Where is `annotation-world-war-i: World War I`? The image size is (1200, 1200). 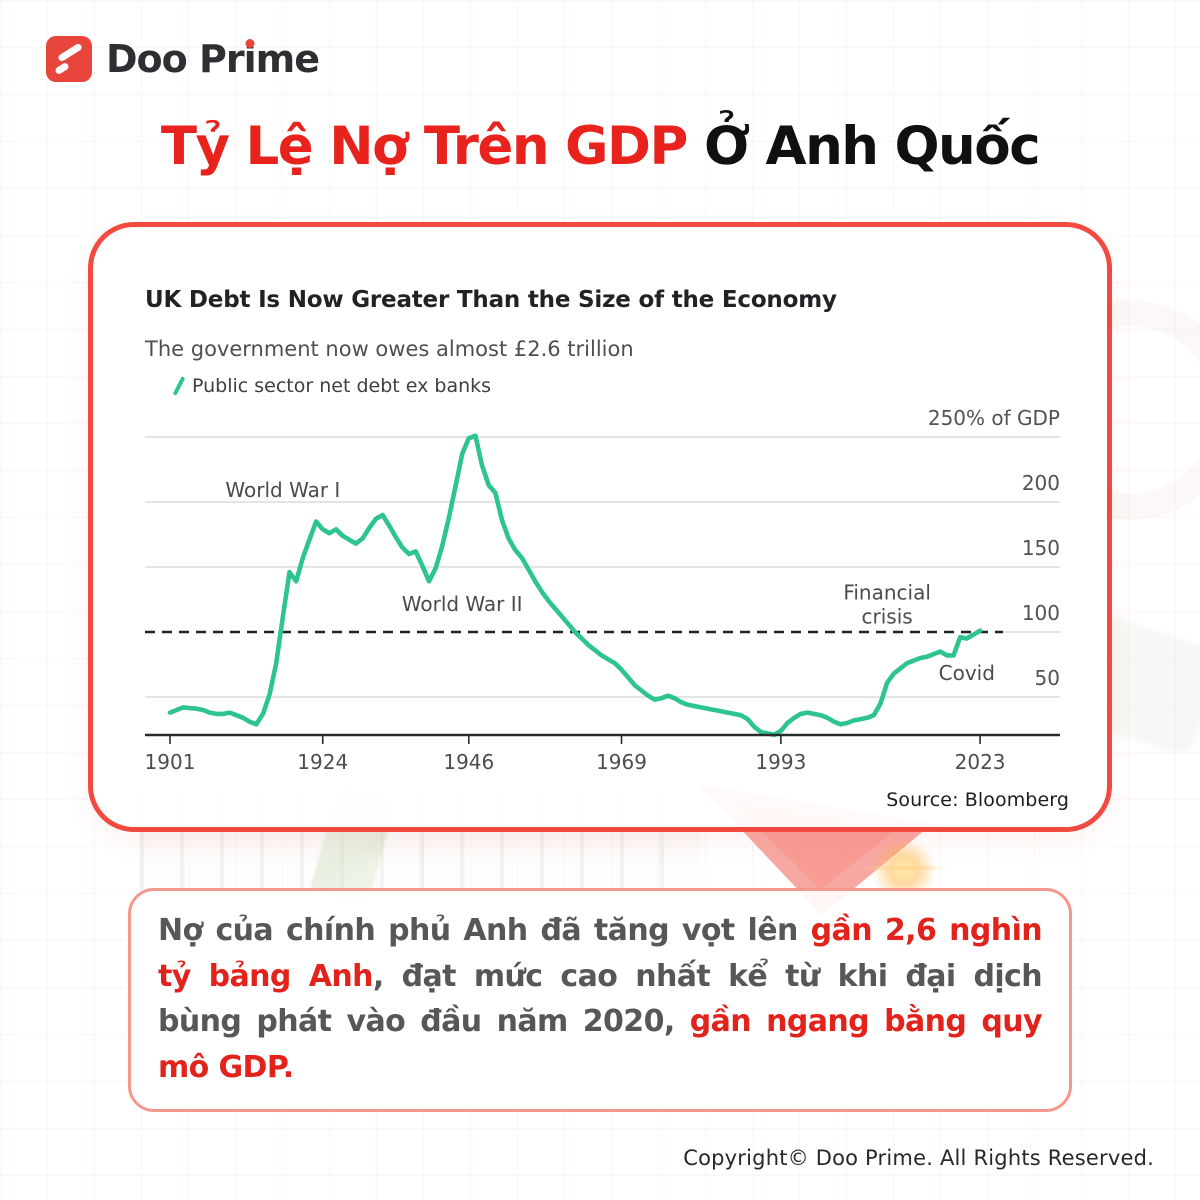 annotation-world-war-i: World War I is located at coordinates (282, 490).